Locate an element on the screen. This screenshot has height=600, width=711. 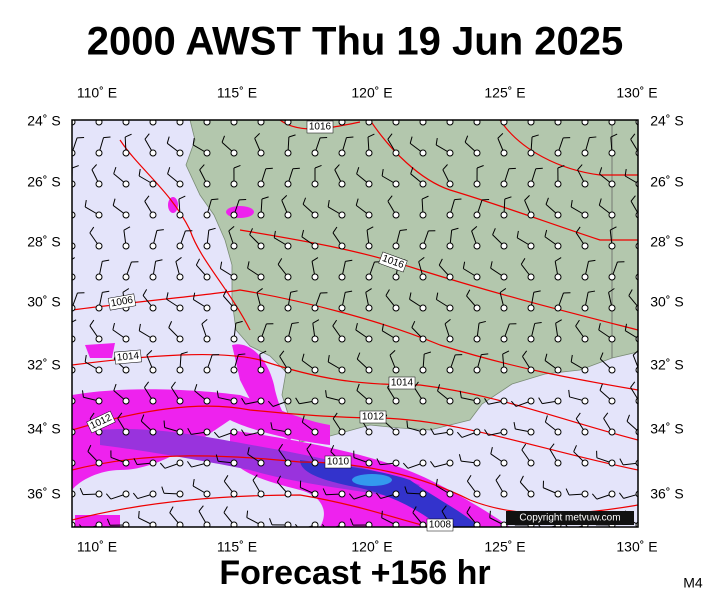
lat-label: 30˚ S is located at coordinates (666, 302).